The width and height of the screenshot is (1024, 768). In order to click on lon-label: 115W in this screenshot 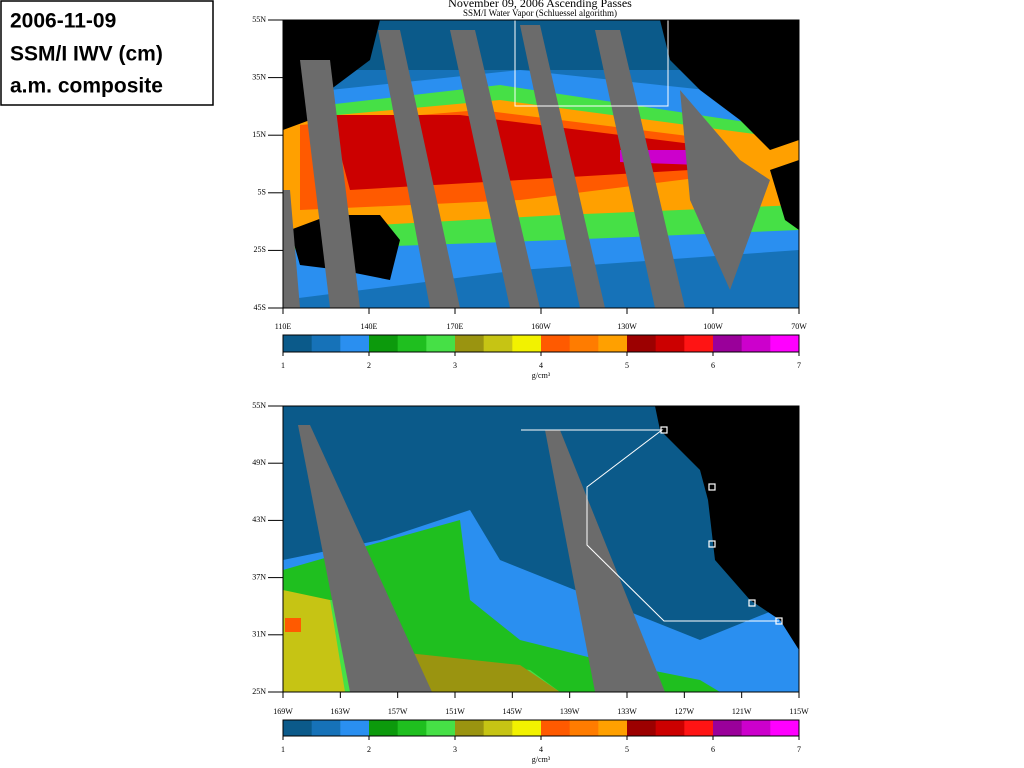, I will do `click(799, 711)`.